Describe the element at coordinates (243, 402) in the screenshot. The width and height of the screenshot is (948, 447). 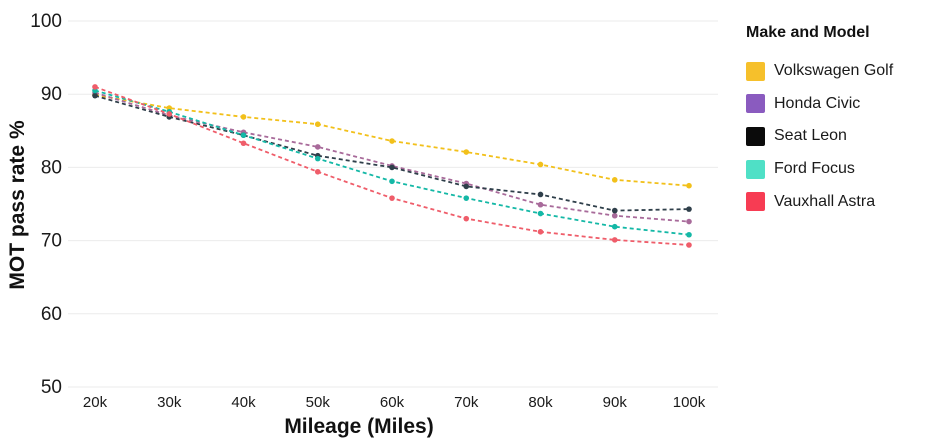
I see `x-tick-label: 40k` at that location.